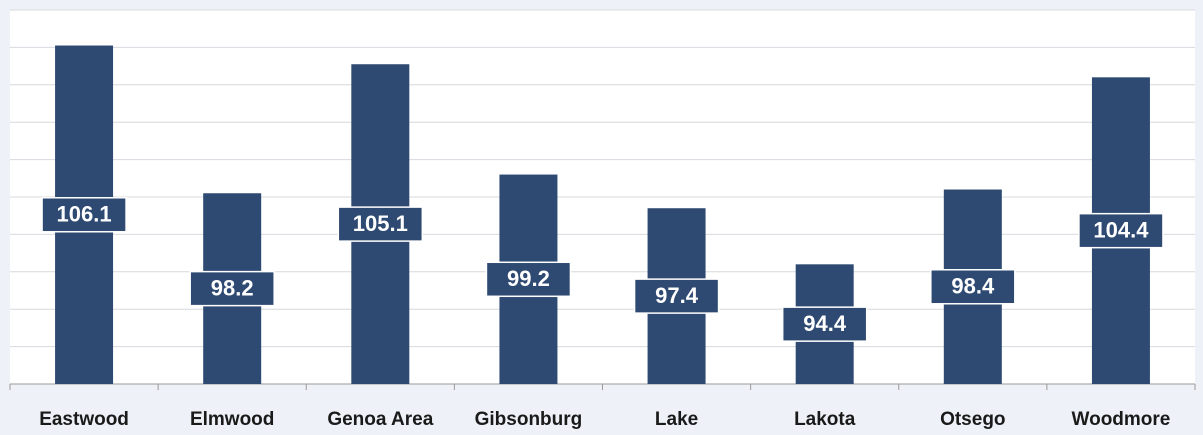 This screenshot has width=1203, height=435. I want to click on data-label: 98.2, so click(232, 287).